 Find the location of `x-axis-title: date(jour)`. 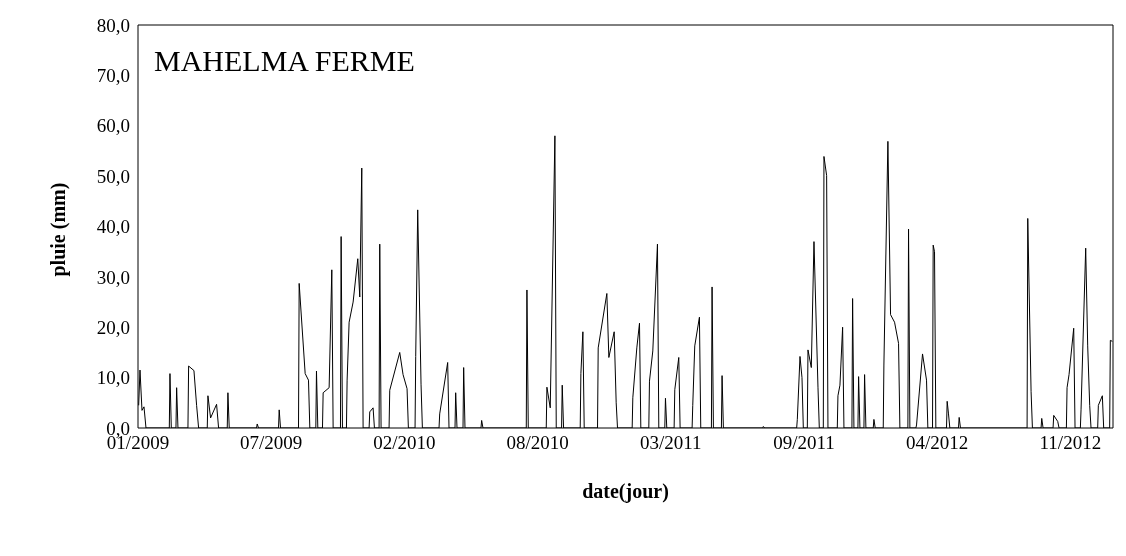

x-axis-title: date(jour) is located at coordinates (625, 491).